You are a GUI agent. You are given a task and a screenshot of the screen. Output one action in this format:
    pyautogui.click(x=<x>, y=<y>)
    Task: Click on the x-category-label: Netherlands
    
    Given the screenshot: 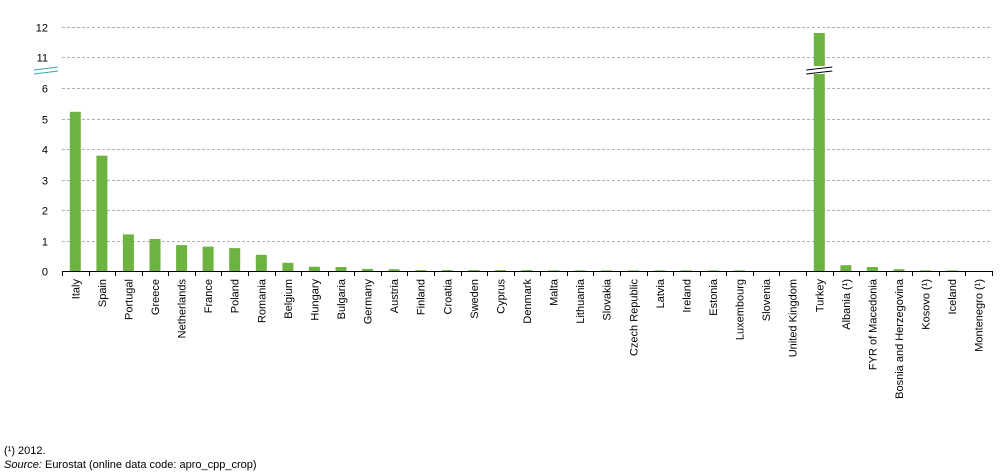 What is the action you would take?
    pyautogui.click(x=183, y=309)
    